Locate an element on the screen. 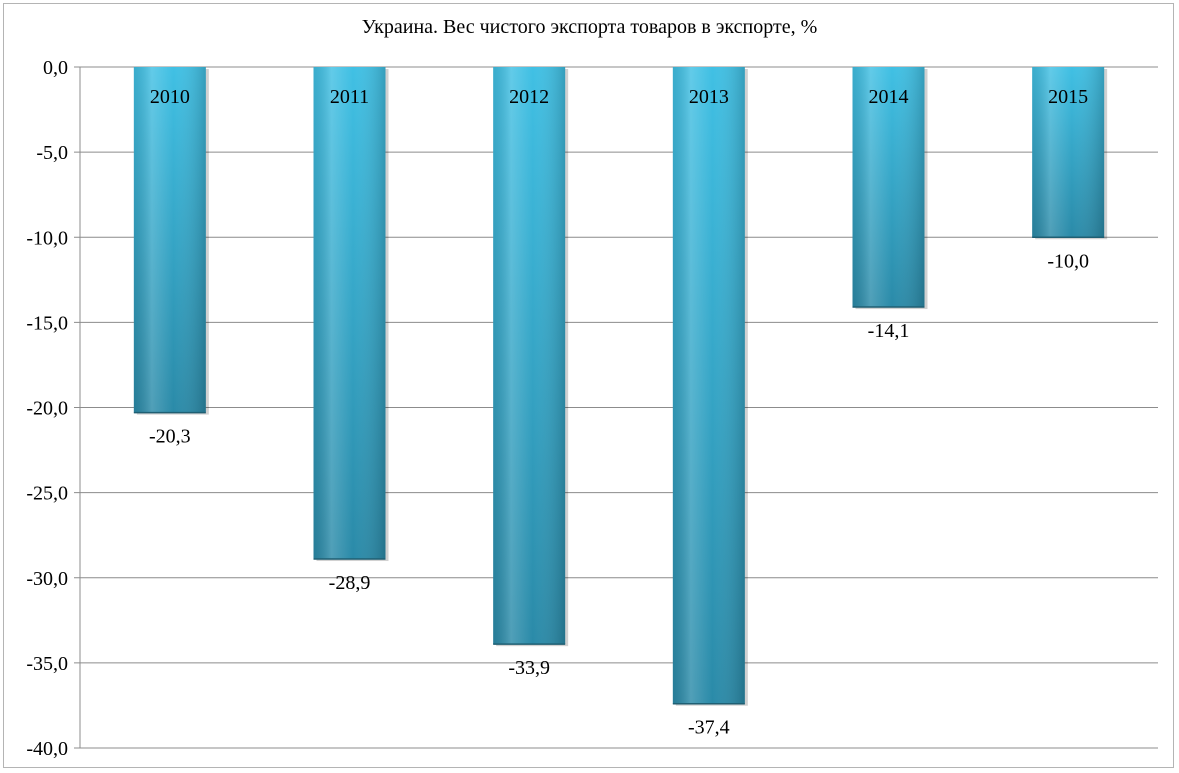  y-tick-label: -25,0 is located at coordinates (47, 494).